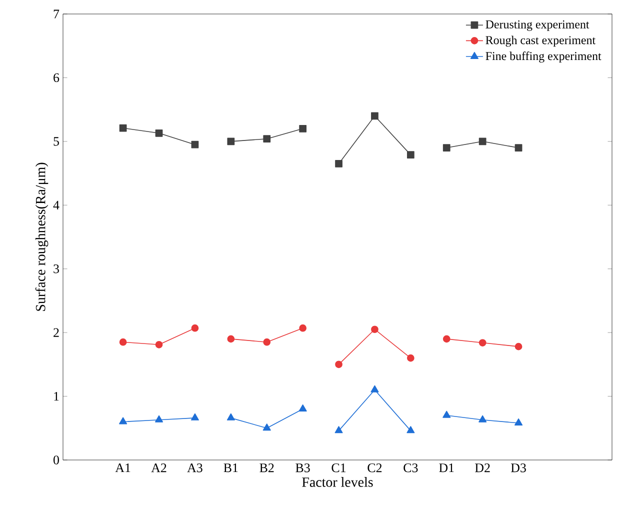 The image size is (622, 521). Describe the element at coordinates (56, 396) in the screenshot. I see `y-tick-label: 1` at that location.